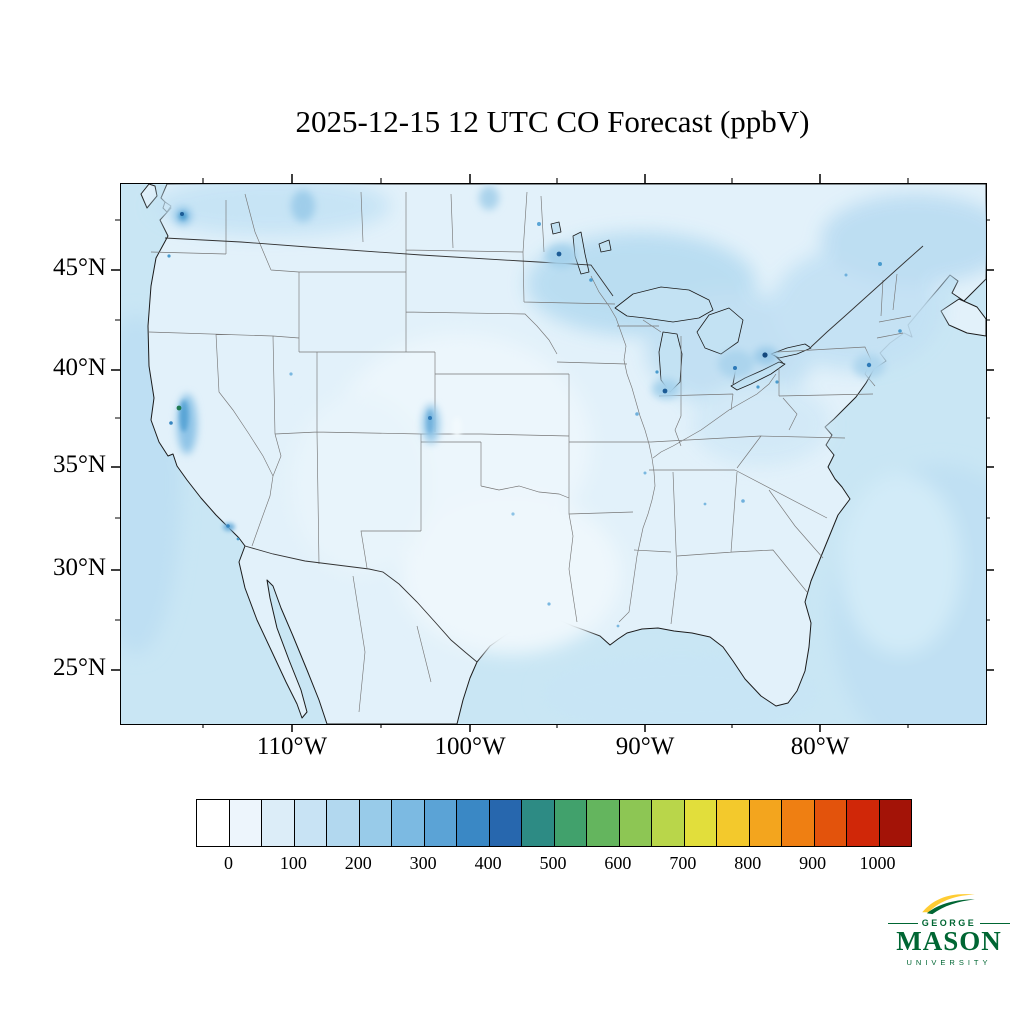 The image size is (1024, 1024). What do you see at coordinates (552, 121) in the screenshot?
I see `figure-title: 2025-12-15 12 UTC CO Forecast (ppbV)` at bounding box center [552, 121].